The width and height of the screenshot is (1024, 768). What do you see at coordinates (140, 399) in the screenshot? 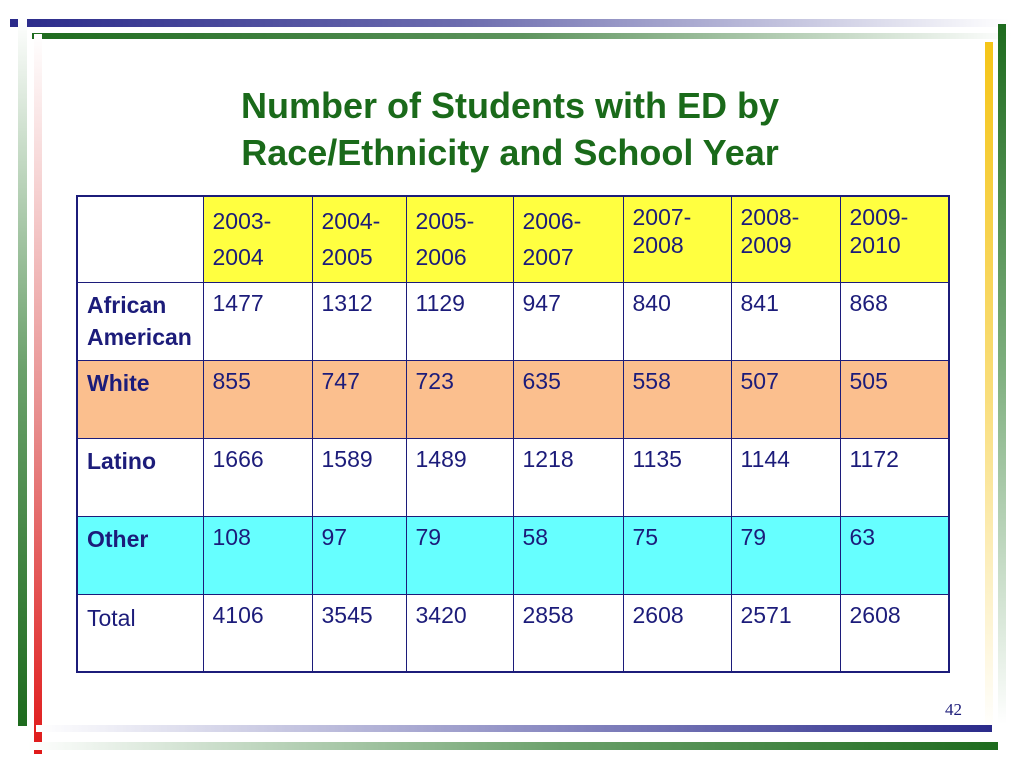
I see `row-label-white: White` at bounding box center [140, 399].